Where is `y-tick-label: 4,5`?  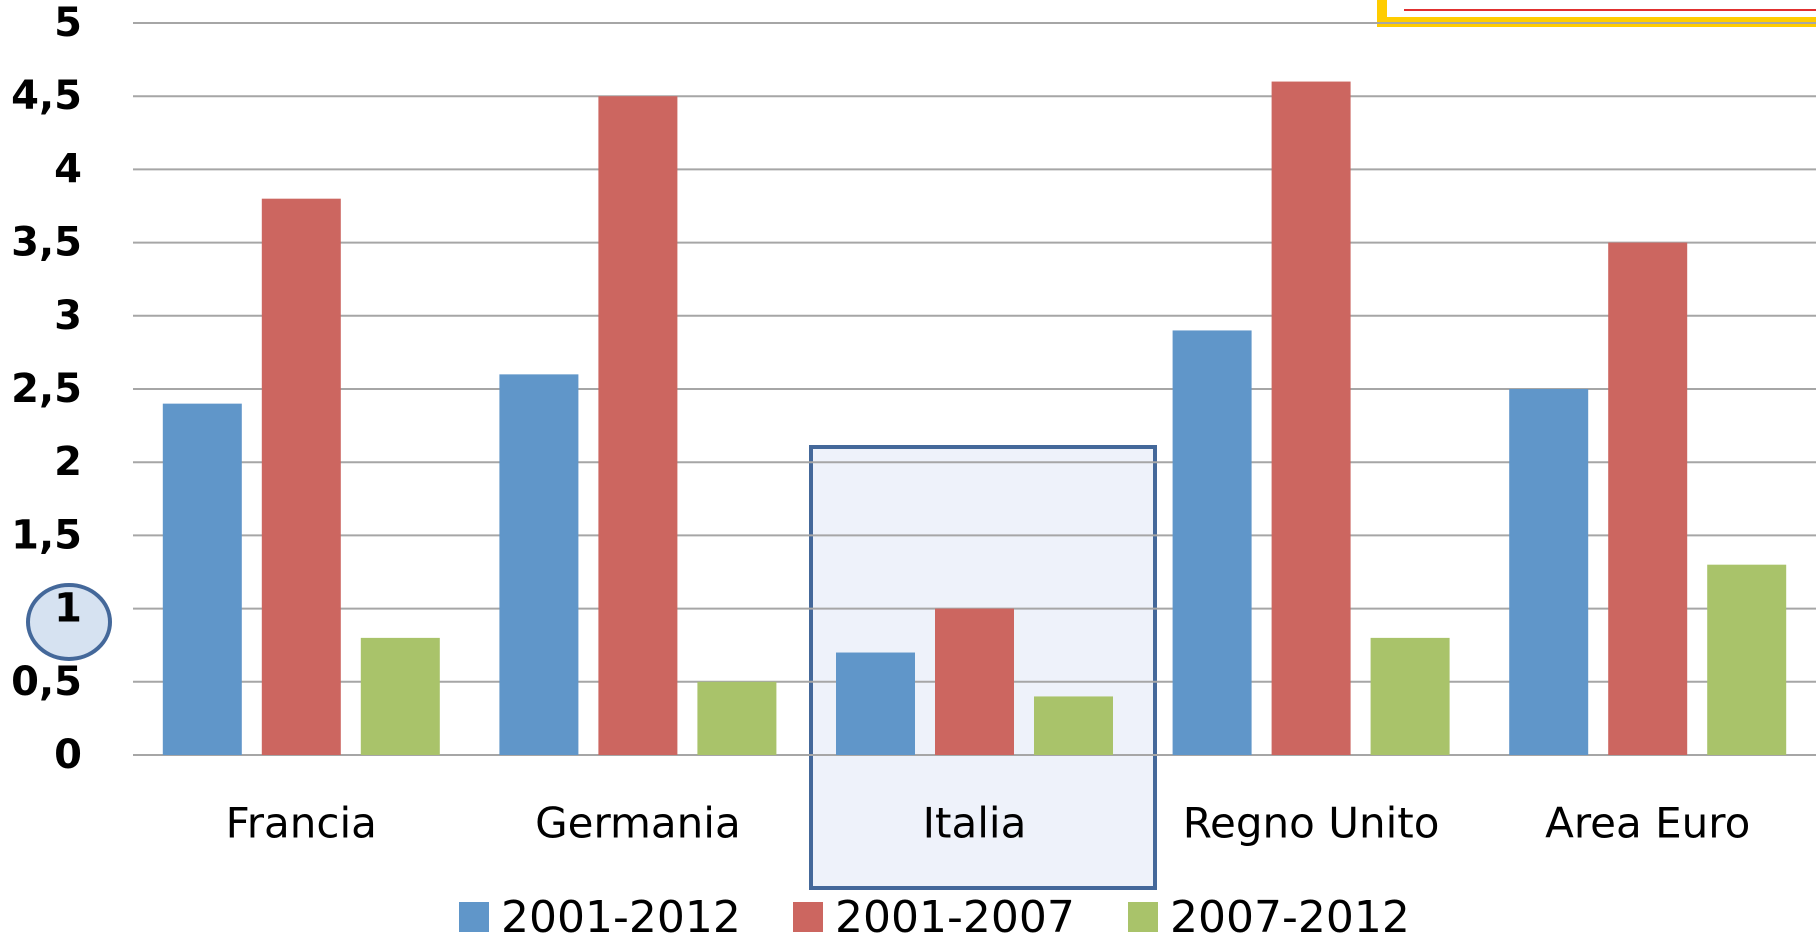
y-tick-label: 4,5 is located at coordinates (46, 96).